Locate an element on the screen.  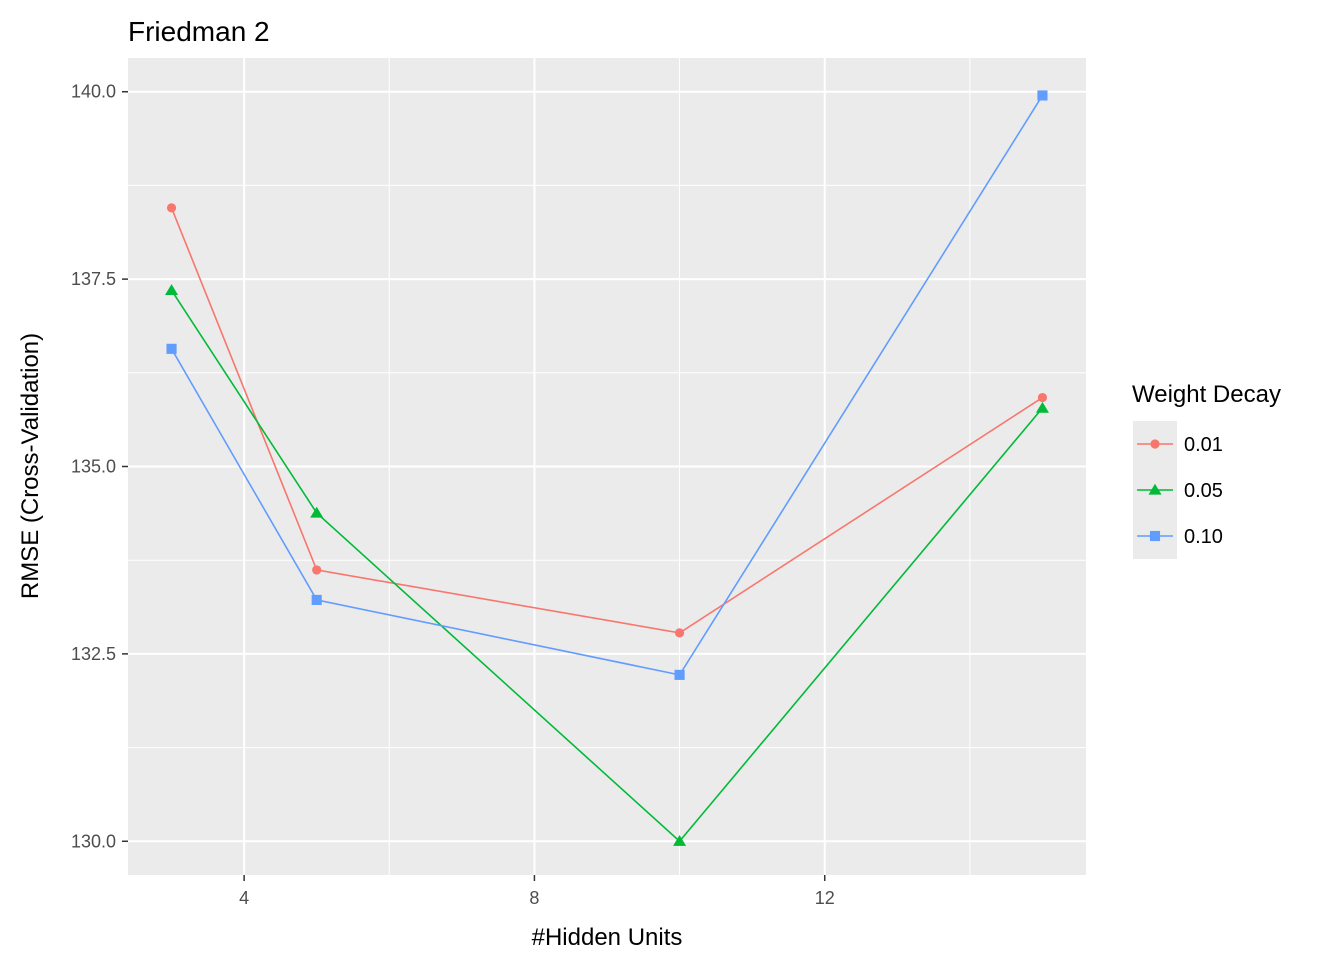
legend-item-0.10: 0.10 is located at coordinates (1178, 536).